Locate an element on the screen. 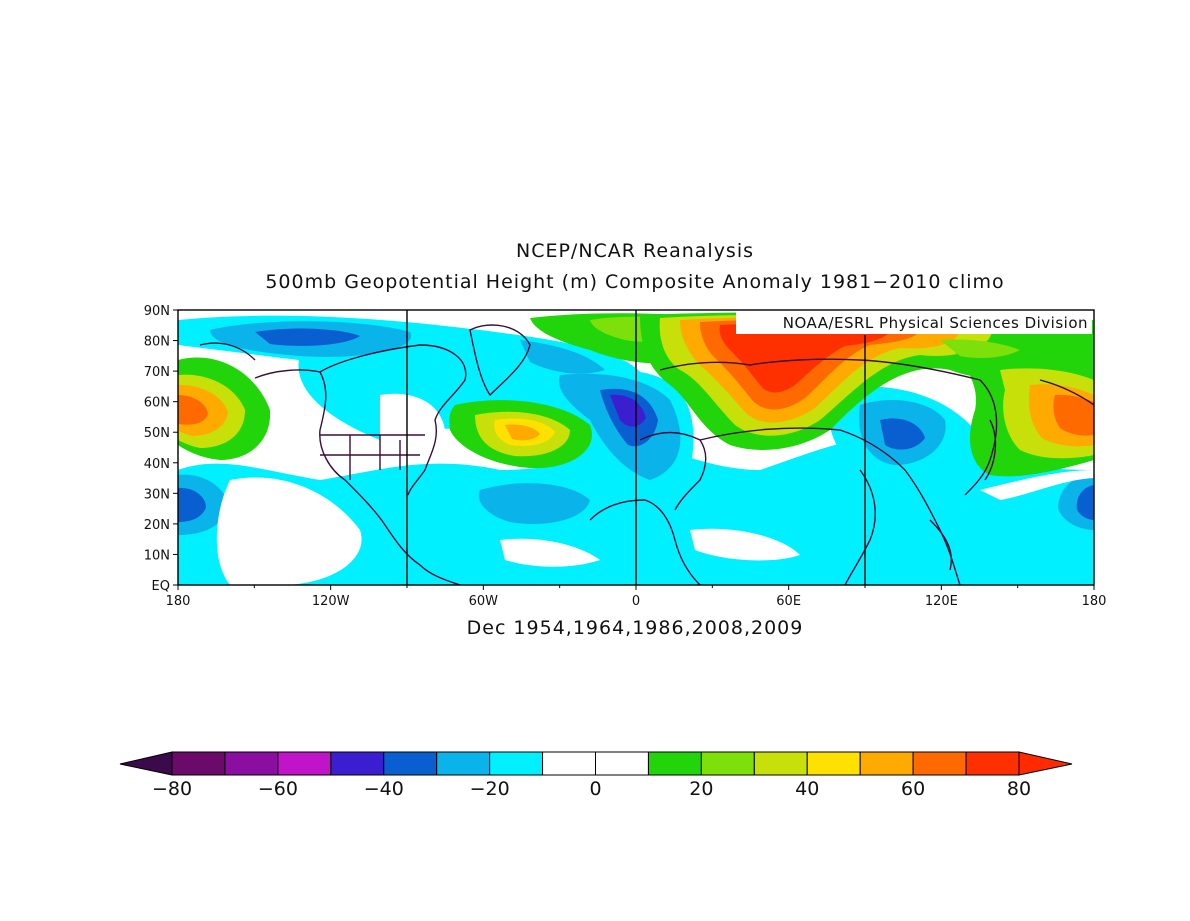  lat-label: 30N is located at coordinates (157, 494).